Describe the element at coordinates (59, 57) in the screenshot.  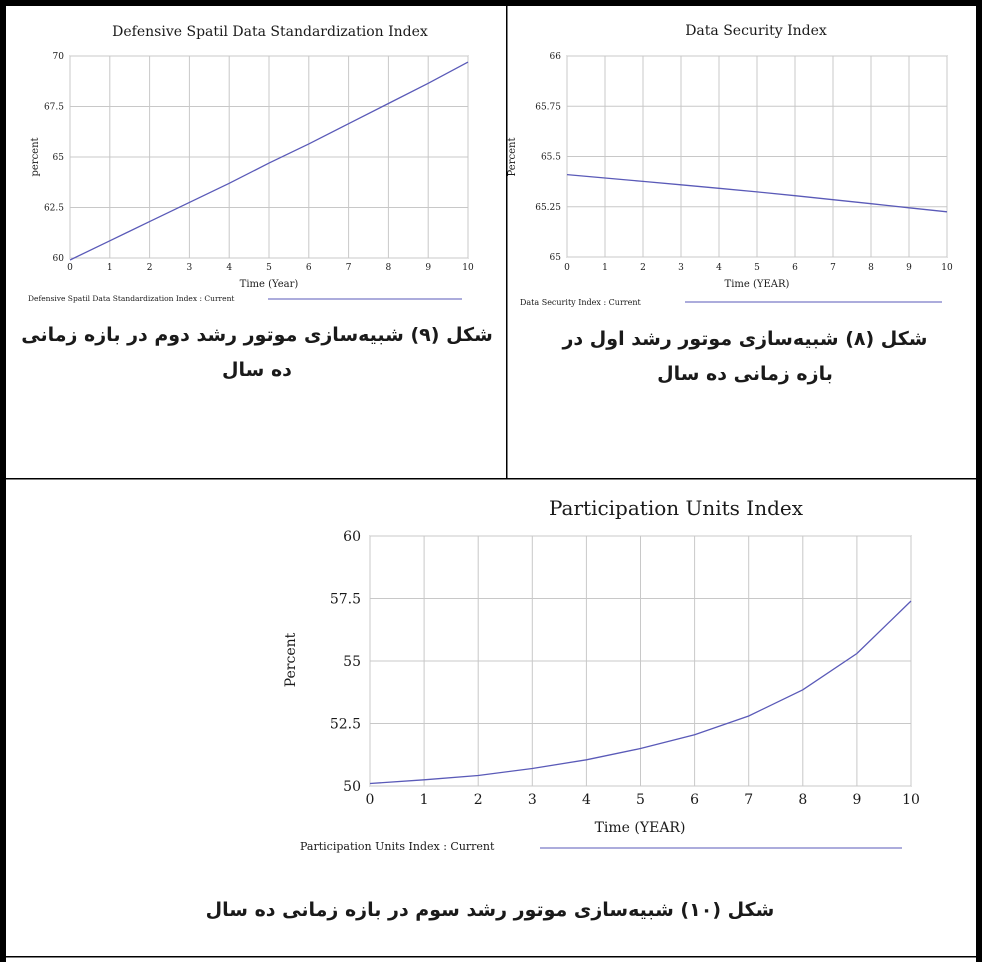
I see `y-tick-label: 70` at that location.